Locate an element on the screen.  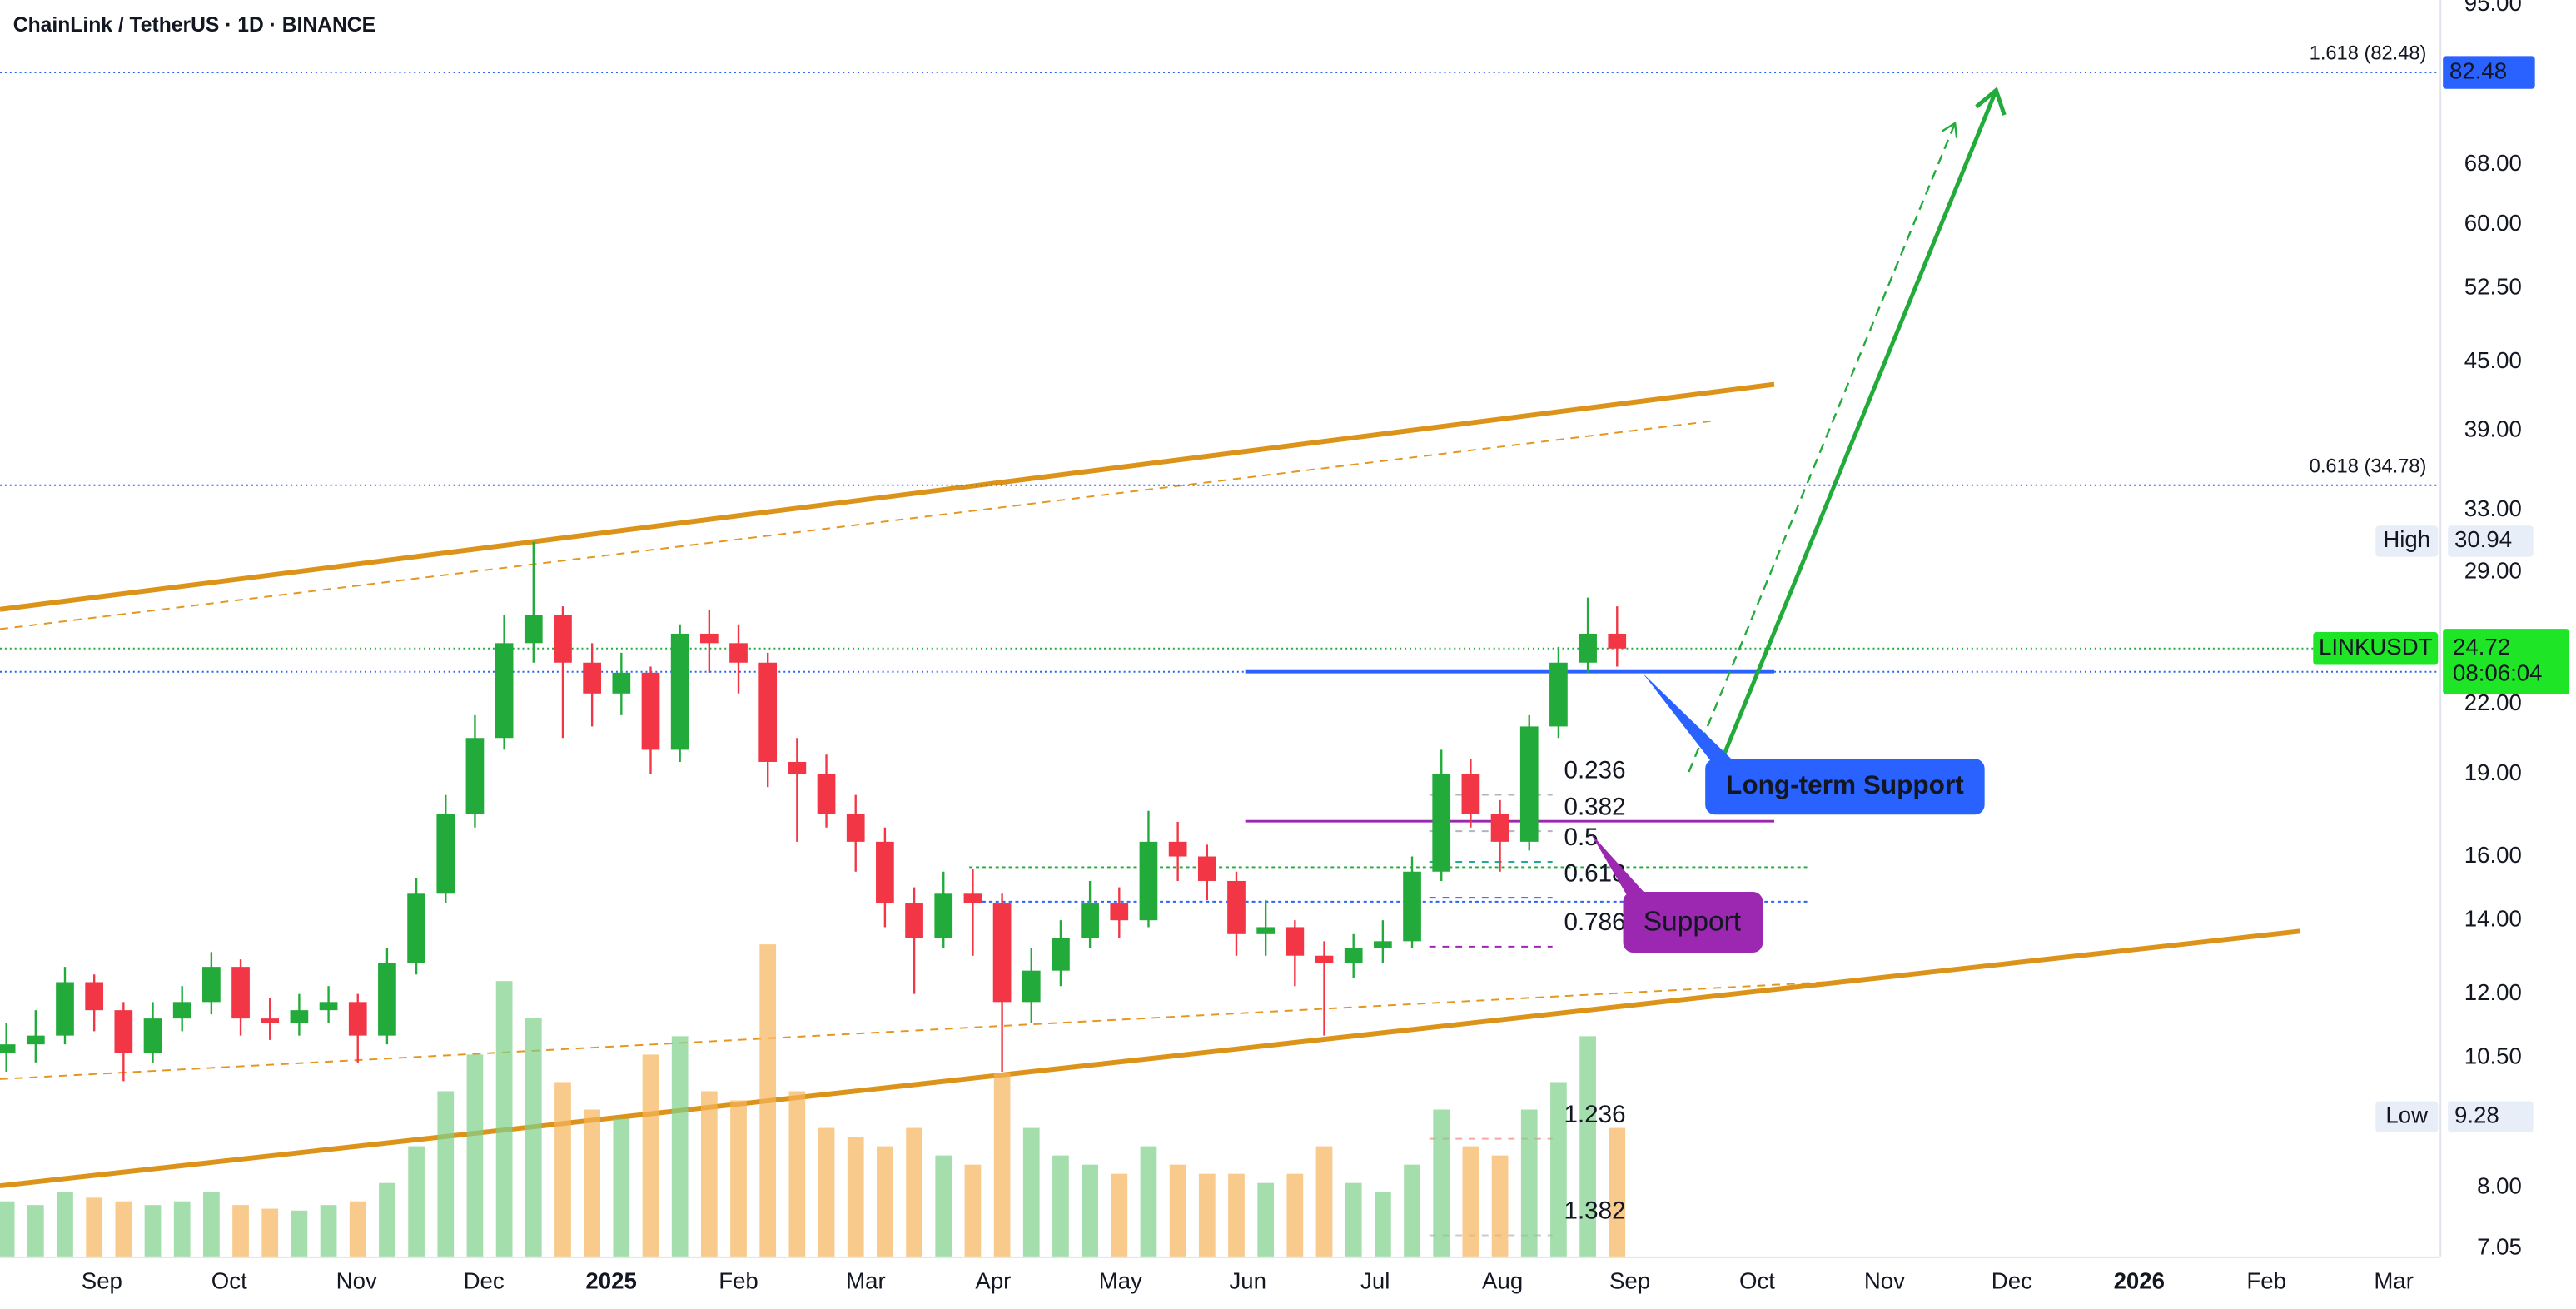
channel-upper is located at coordinates (887, 497).